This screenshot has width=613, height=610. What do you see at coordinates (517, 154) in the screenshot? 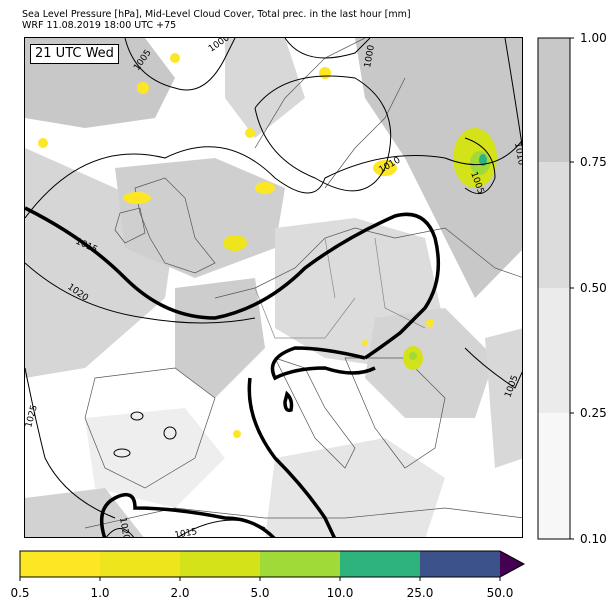
I see `isobar-label: 1010` at bounding box center [517, 154].